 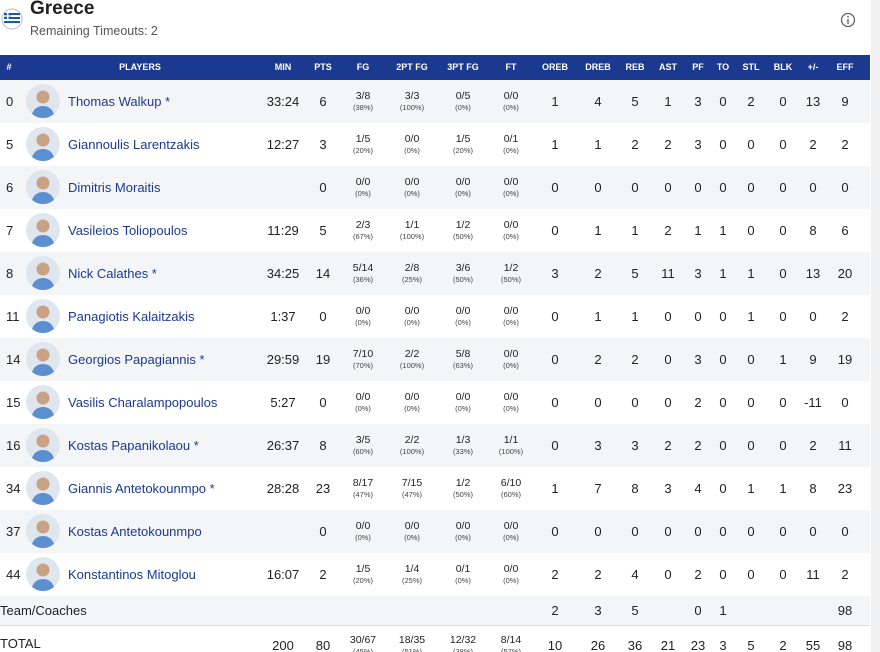 I want to click on percentage: (100%), so click(x=511, y=451).